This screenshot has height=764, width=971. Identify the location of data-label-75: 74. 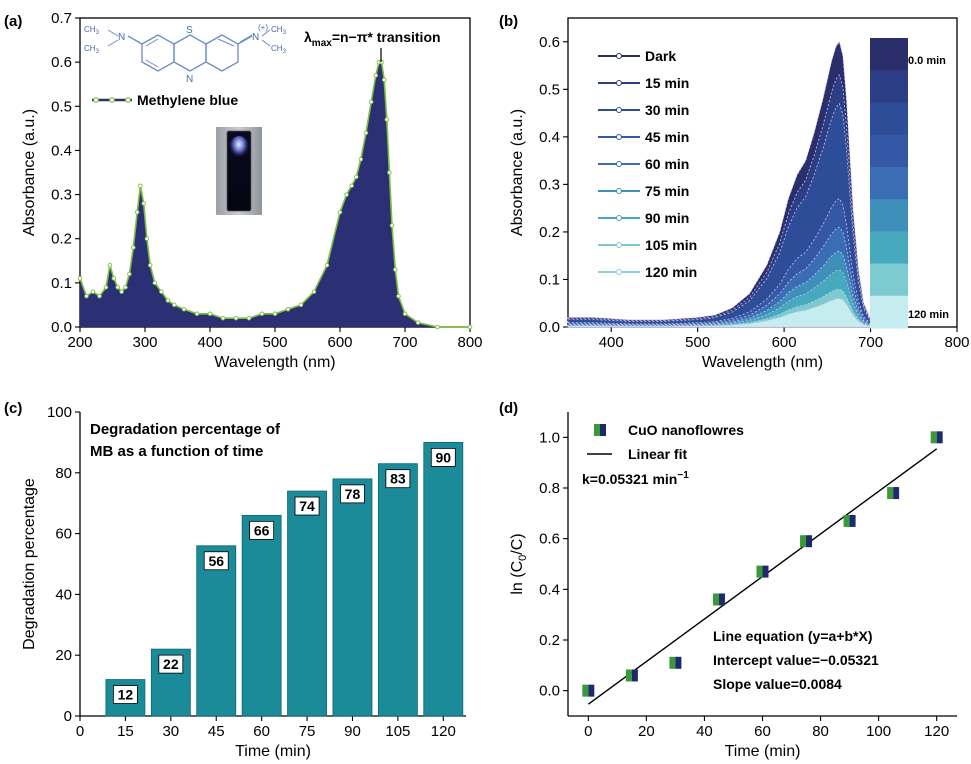
(307, 506).